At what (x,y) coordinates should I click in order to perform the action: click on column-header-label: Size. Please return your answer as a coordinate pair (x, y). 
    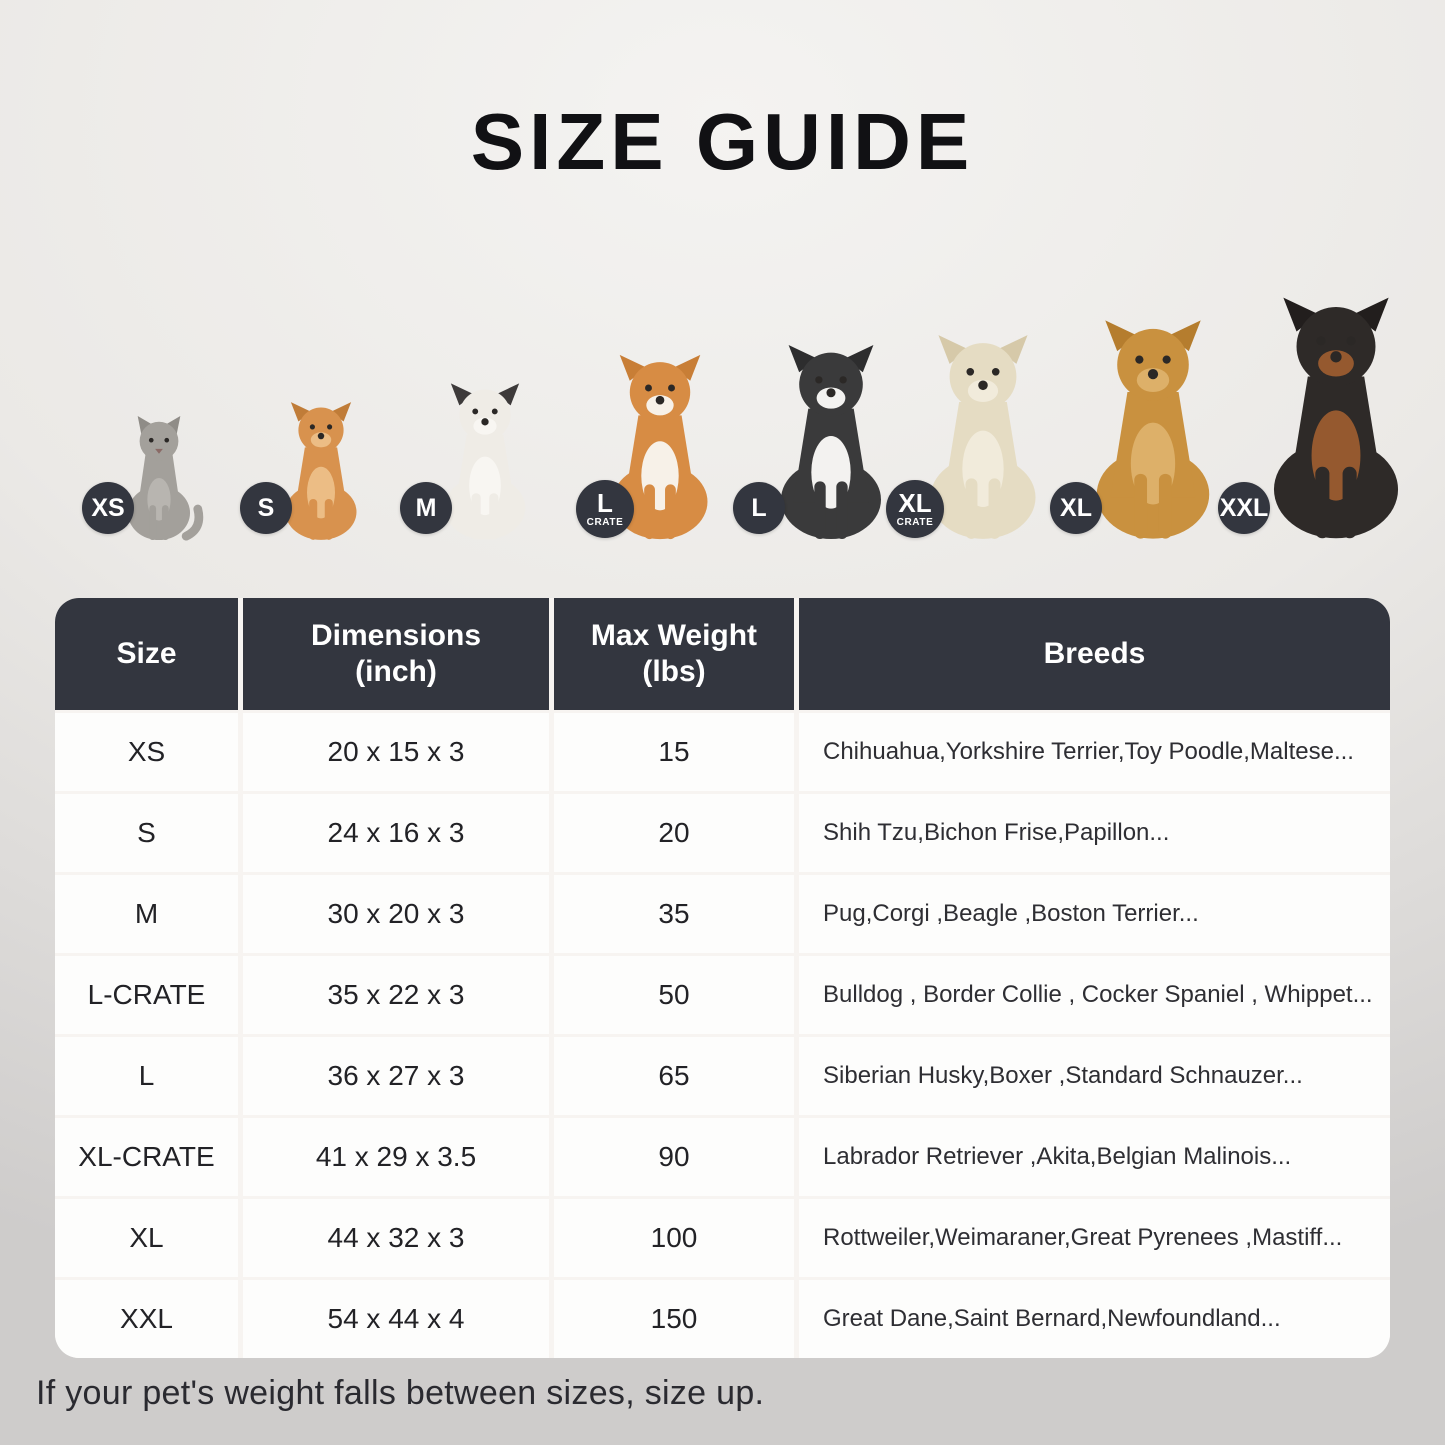
    Looking at the image, I should click on (146, 653).